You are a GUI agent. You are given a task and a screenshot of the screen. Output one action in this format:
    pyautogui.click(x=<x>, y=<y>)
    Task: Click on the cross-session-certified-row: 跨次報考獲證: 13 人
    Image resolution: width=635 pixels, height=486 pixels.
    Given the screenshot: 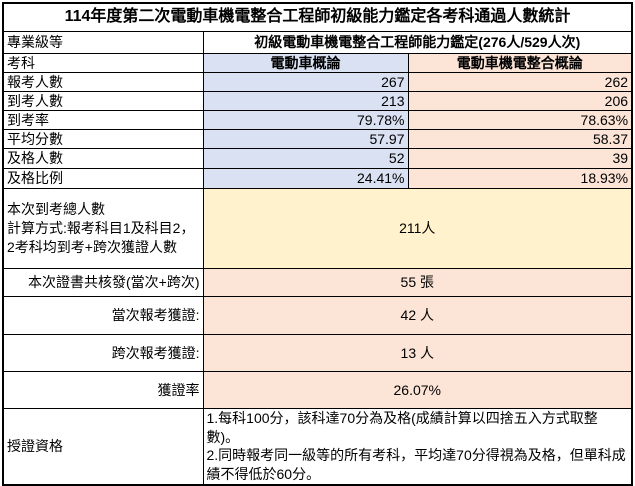 What is the action you would take?
    pyautogui.click(x=317, y=352)
    